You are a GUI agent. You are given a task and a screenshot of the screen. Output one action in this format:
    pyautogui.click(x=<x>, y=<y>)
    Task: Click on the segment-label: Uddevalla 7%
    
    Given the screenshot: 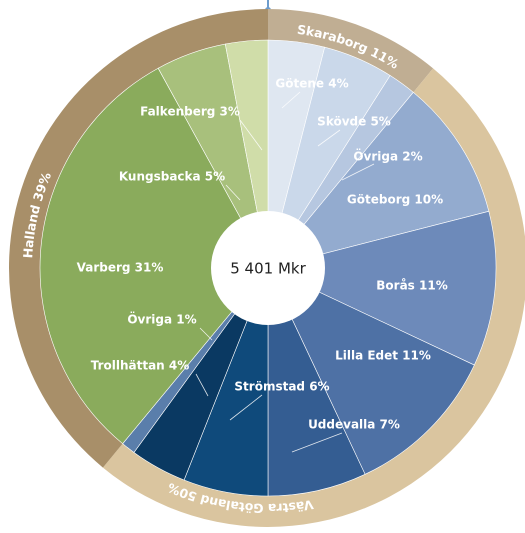 What is the action you would take?
    pyautogui.click(x=354, y=425)
    